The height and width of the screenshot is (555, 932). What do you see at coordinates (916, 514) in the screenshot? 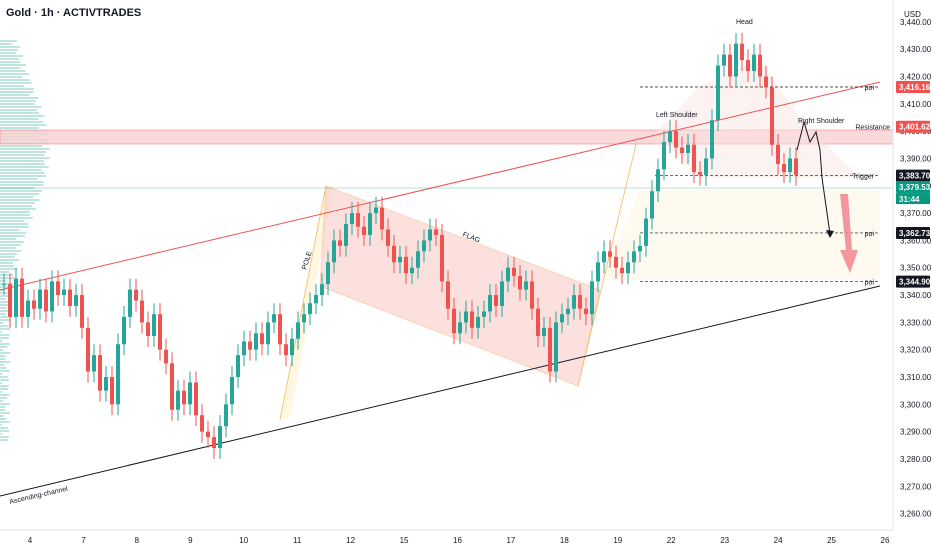
I see `y-tick-label: 3,260.00` at bounding box center [916, 514].